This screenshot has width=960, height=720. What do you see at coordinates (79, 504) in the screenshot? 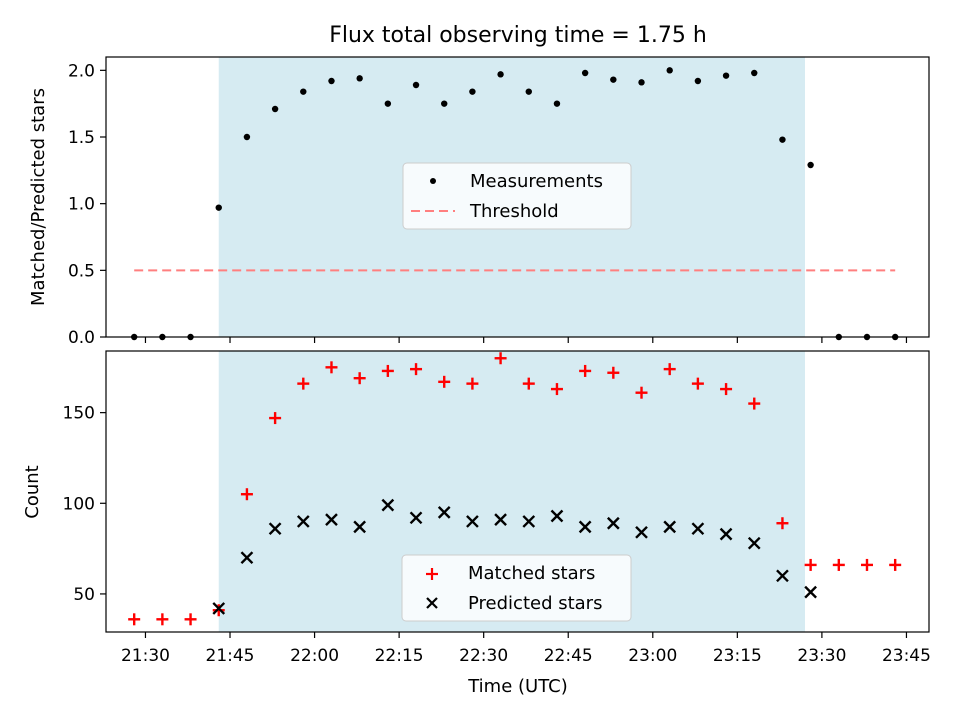
I see `y-tick-label: 100` at bounding box center [79, 504].